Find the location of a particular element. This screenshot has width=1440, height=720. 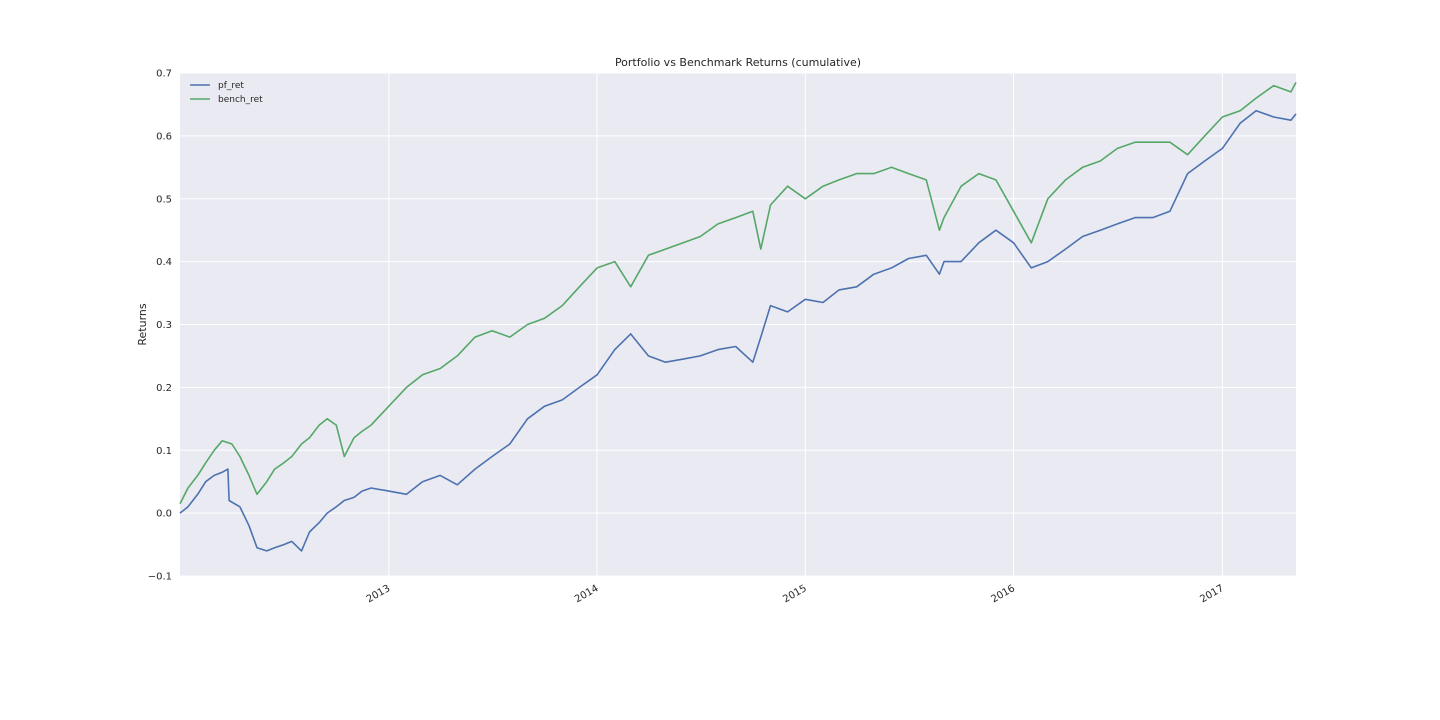

x-tick-label: 2014 is located at coordinates (587, 594).